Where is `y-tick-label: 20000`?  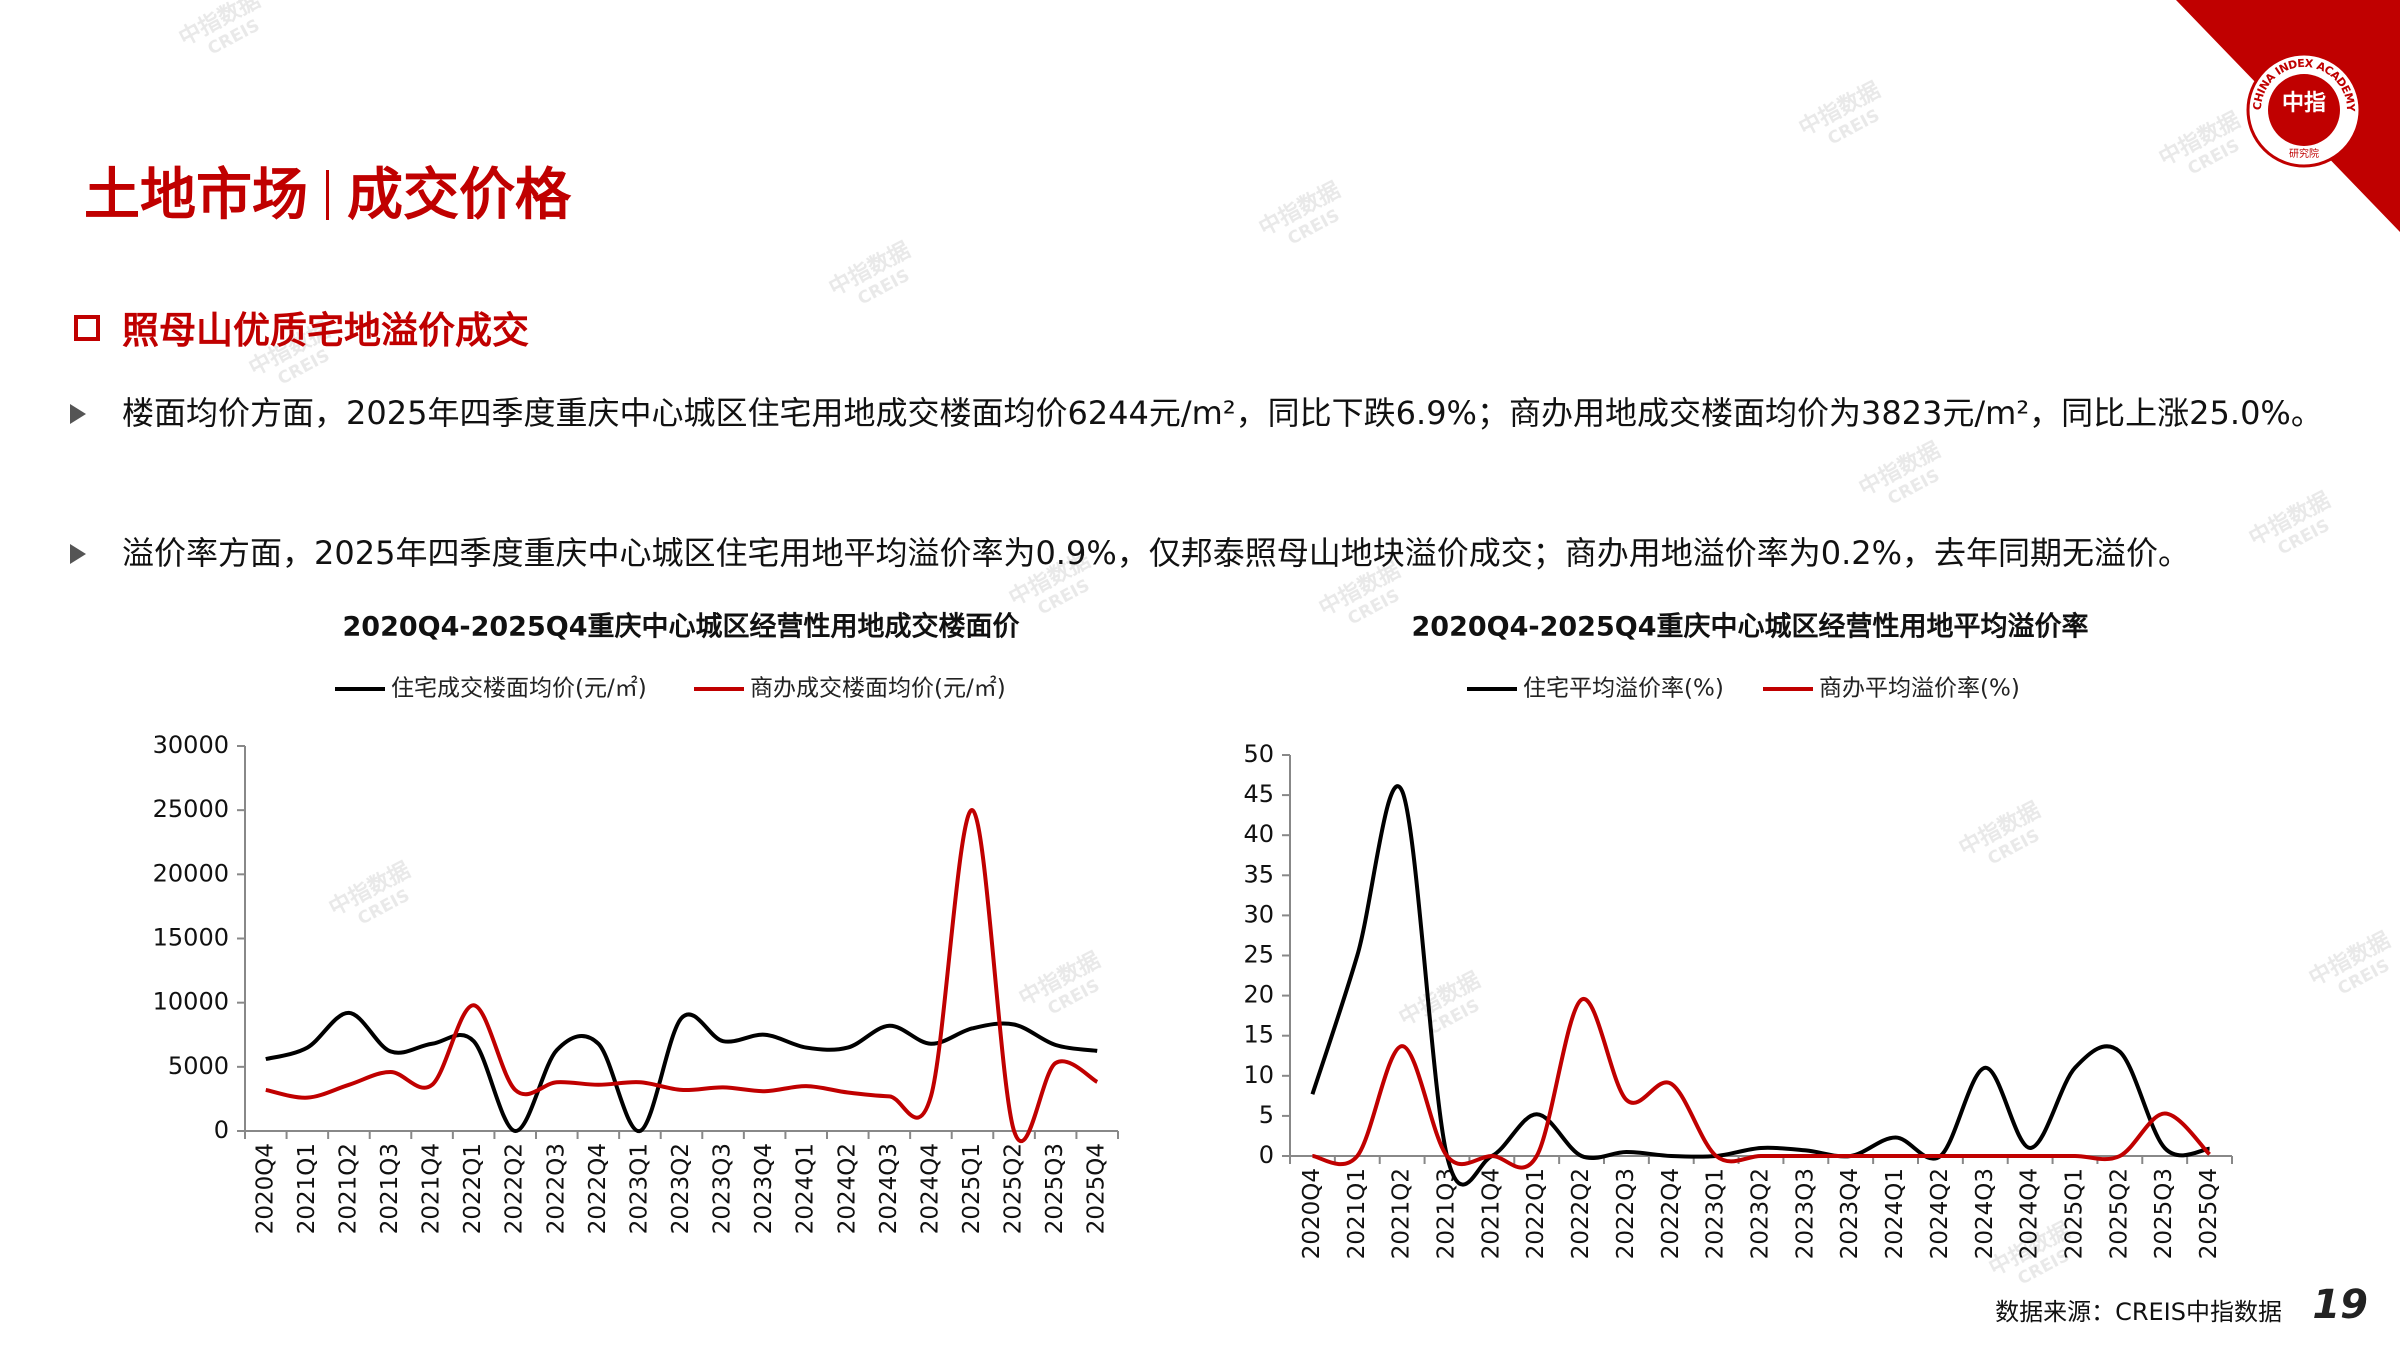
y-tick-label: 20000 is located at coordinates (191, 873).